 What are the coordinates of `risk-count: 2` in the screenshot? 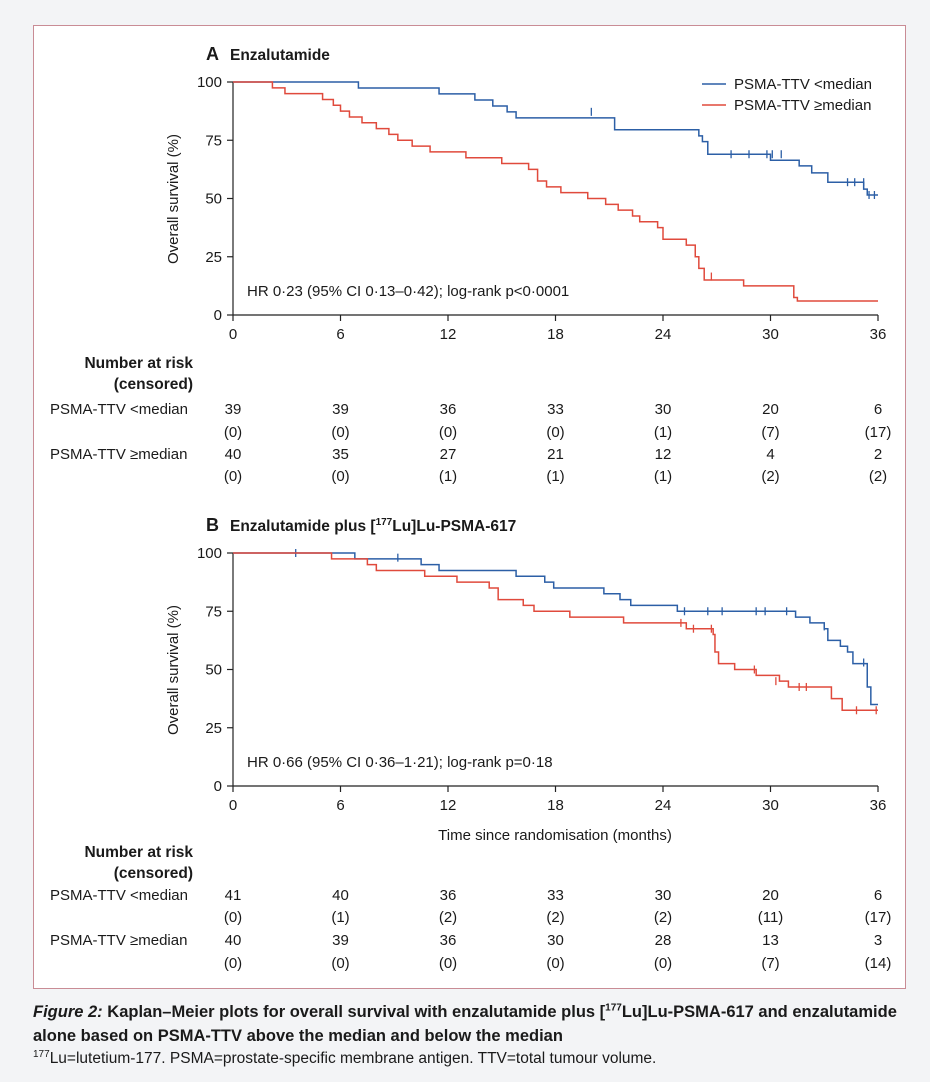 It's located at (878, 454).